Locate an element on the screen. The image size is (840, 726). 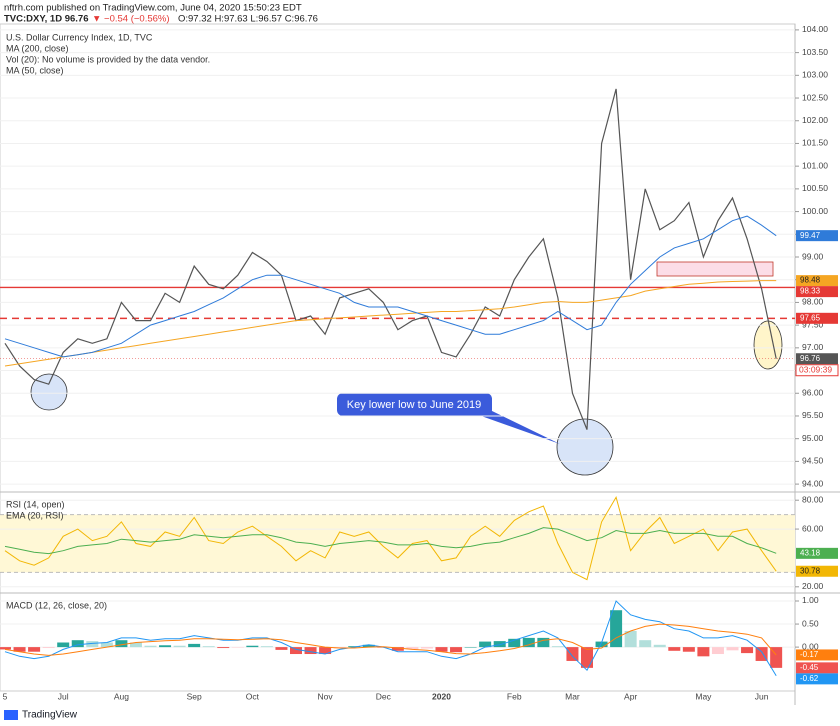
legend-entry: MA (50, close) is located at coordinates (35, 70).